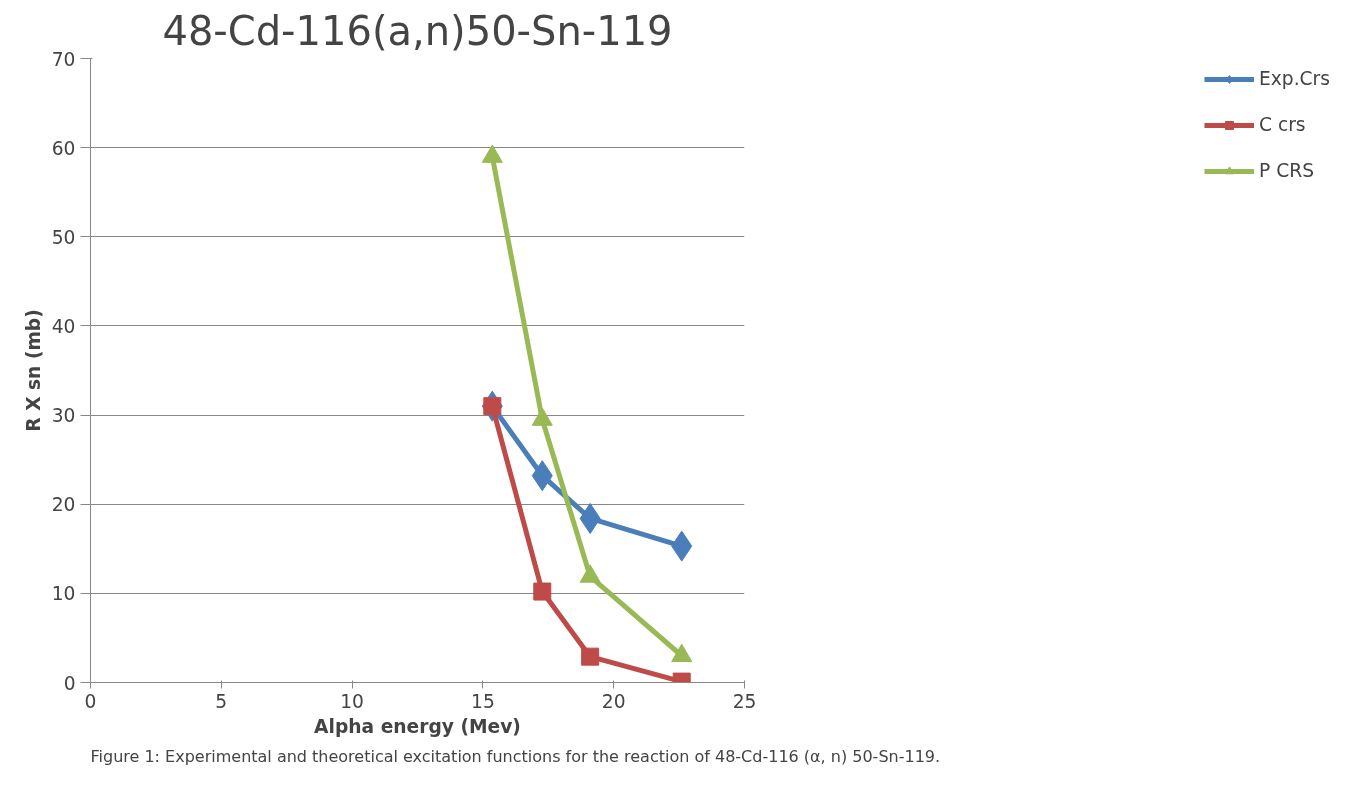 The height and width of the screenshot is (800, 1362). I want to click on legend-label: P CRS, so click(1286, 170).